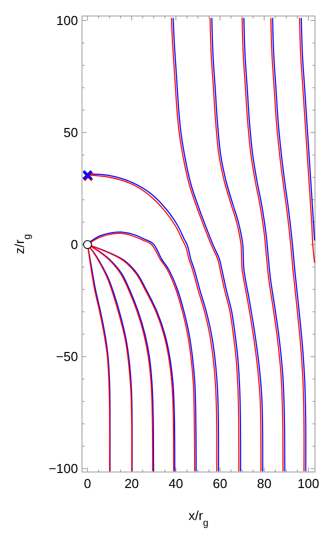 The width and height of the screenshot is (332, 540). I want to click on x-tick-label: 0, so click(88, 483).